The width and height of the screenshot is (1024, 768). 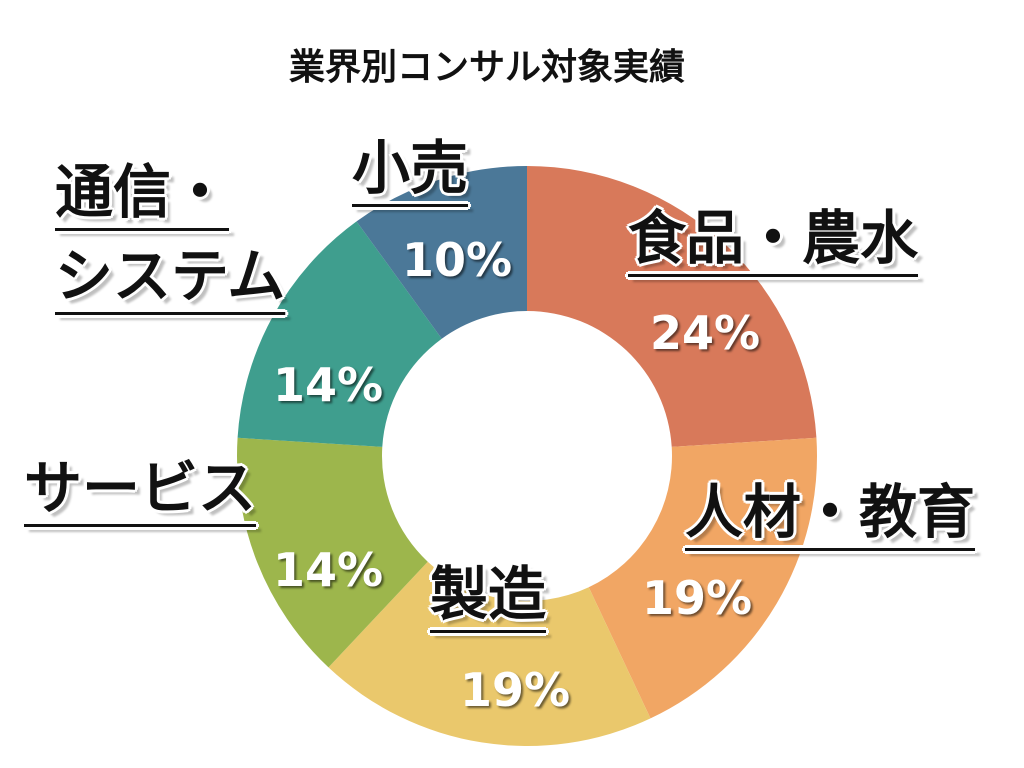 What do you see at coordinates (705, 333) in the screenshot?
I see `value-label: 24%` at bounding box center [705, 333].